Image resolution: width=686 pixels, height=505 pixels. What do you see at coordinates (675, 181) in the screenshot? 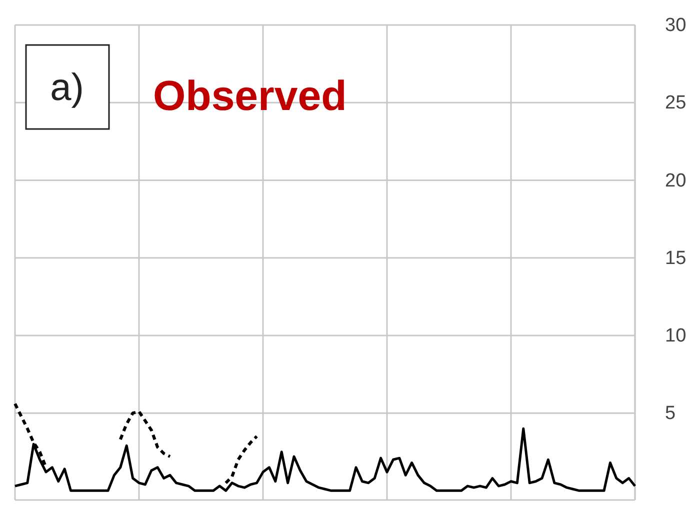
I see `y-tick-label: 20` at bounding box center [675, 181].